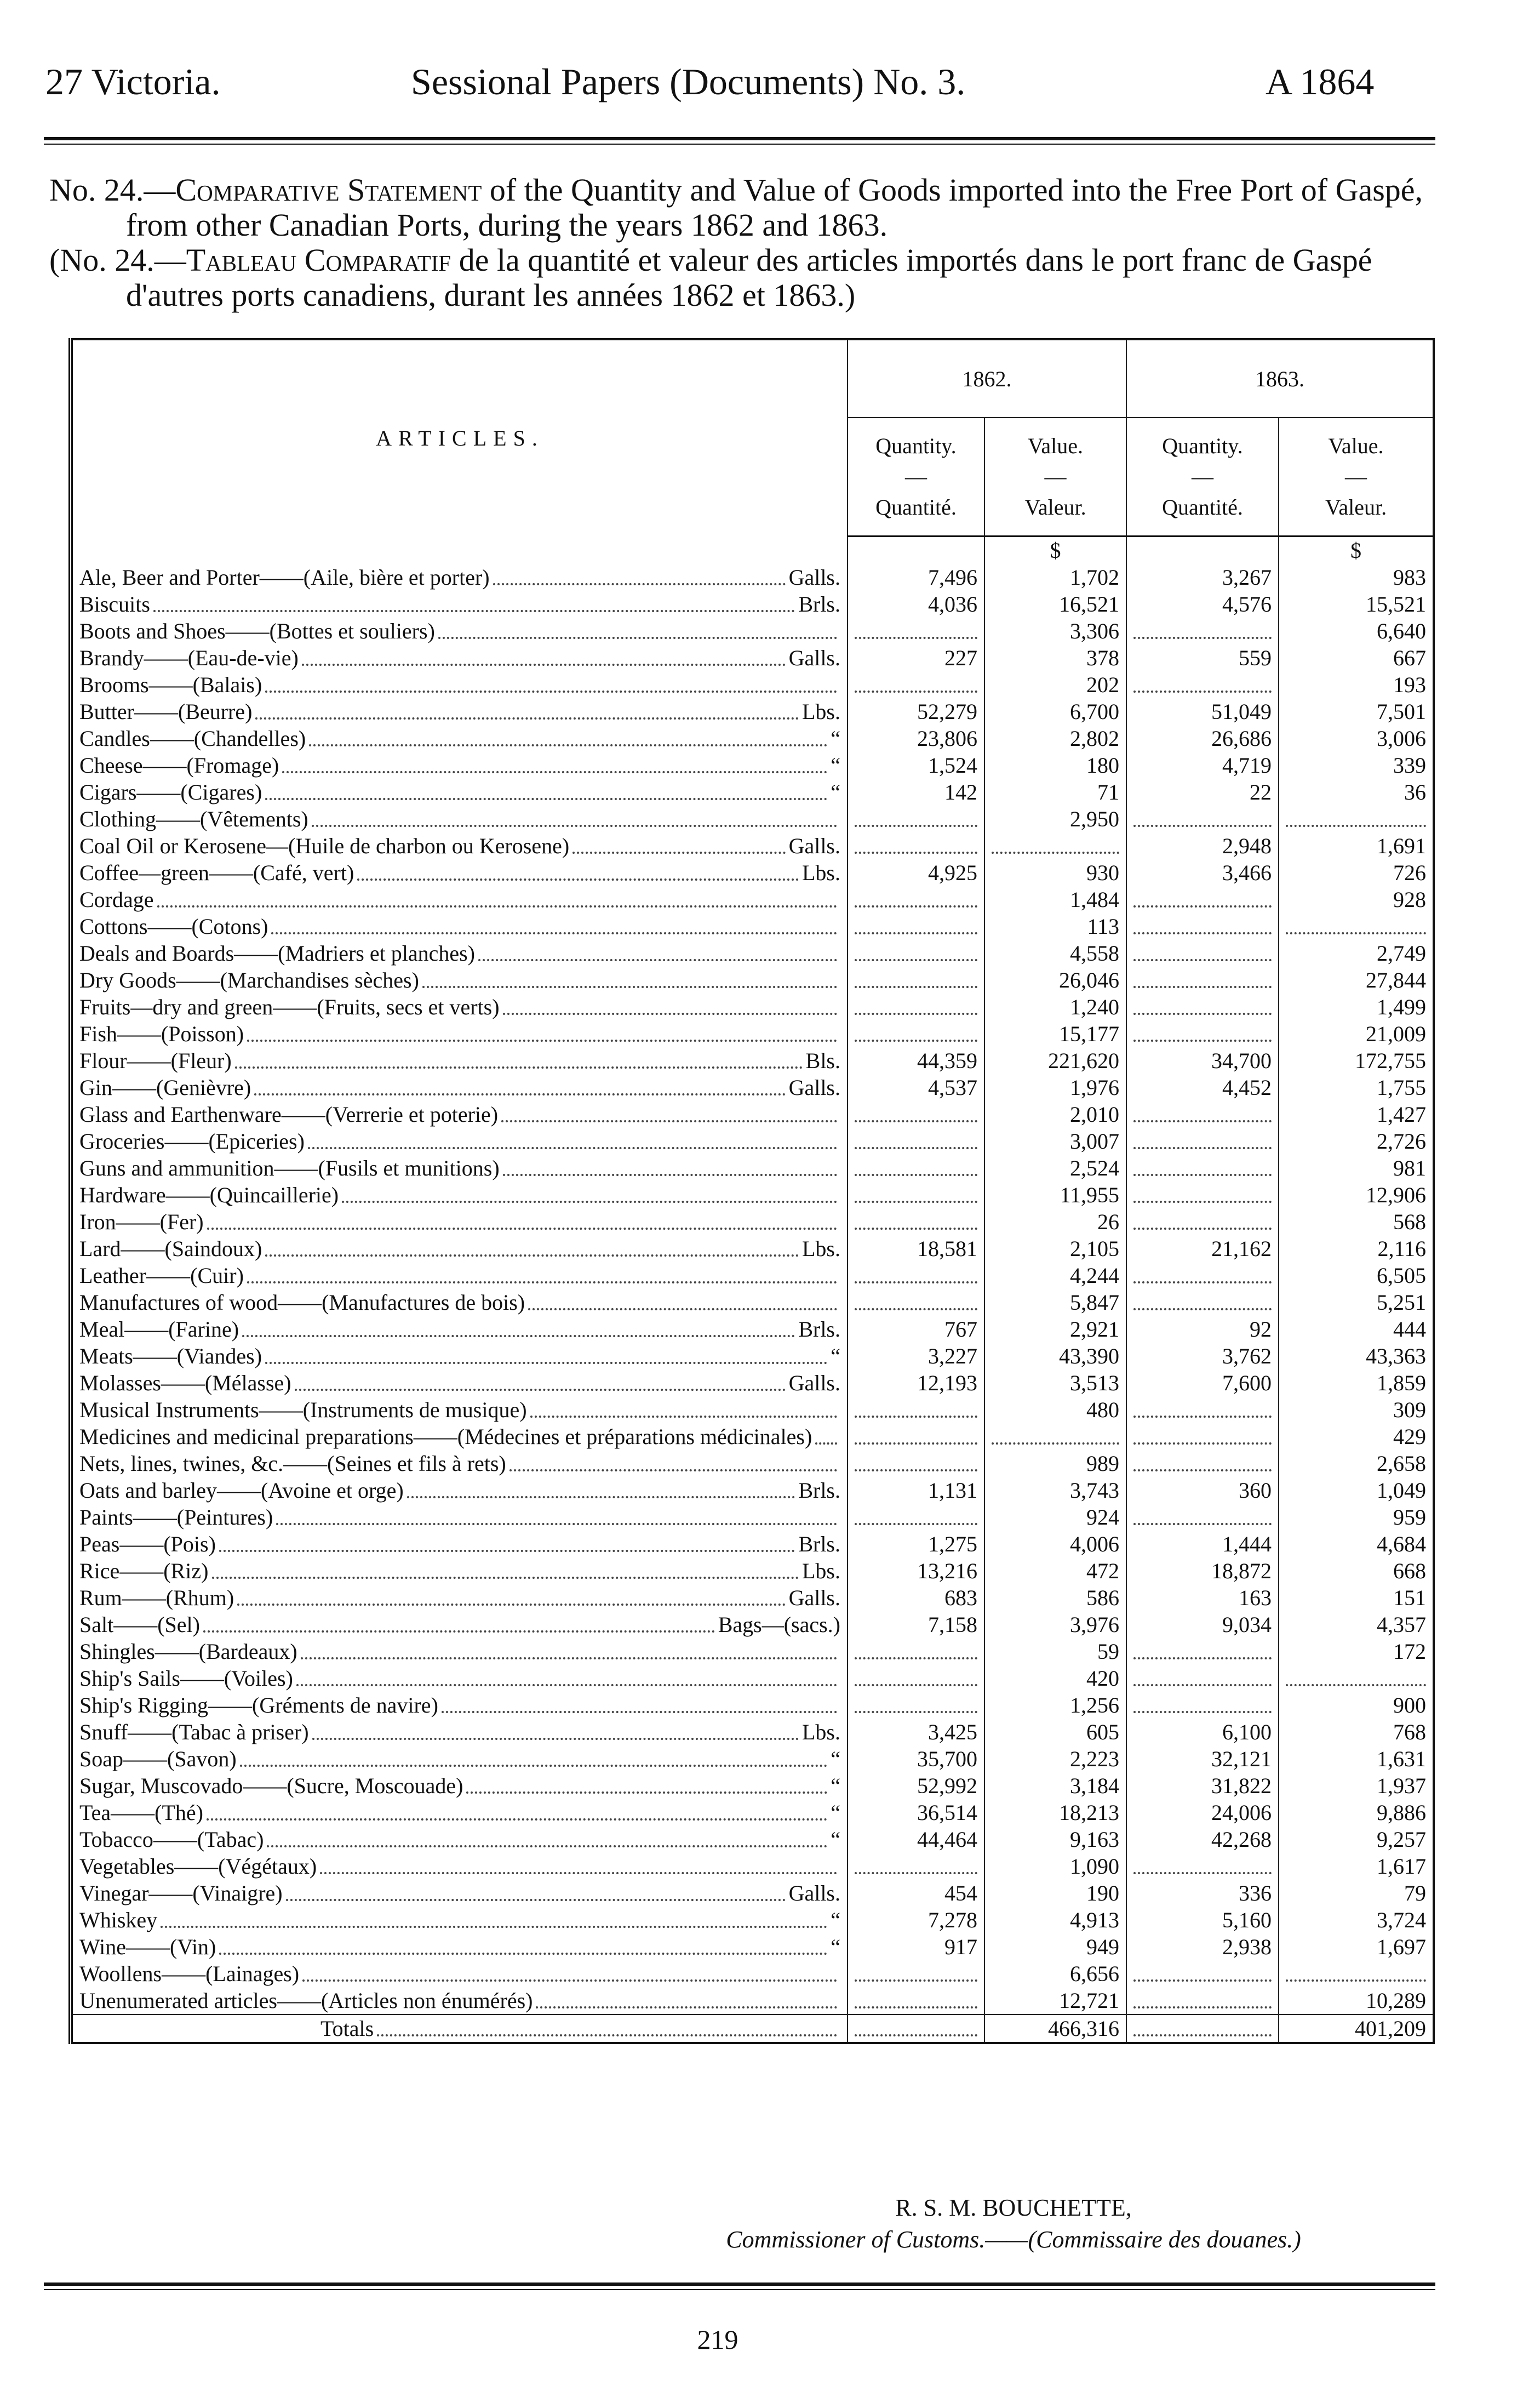 The width and height of the screenshot is (1523, 2408). What do you see at coordinates (1055, 684) in the screenshot?
I see `cell: 202` at bounding box center [1055, 684].